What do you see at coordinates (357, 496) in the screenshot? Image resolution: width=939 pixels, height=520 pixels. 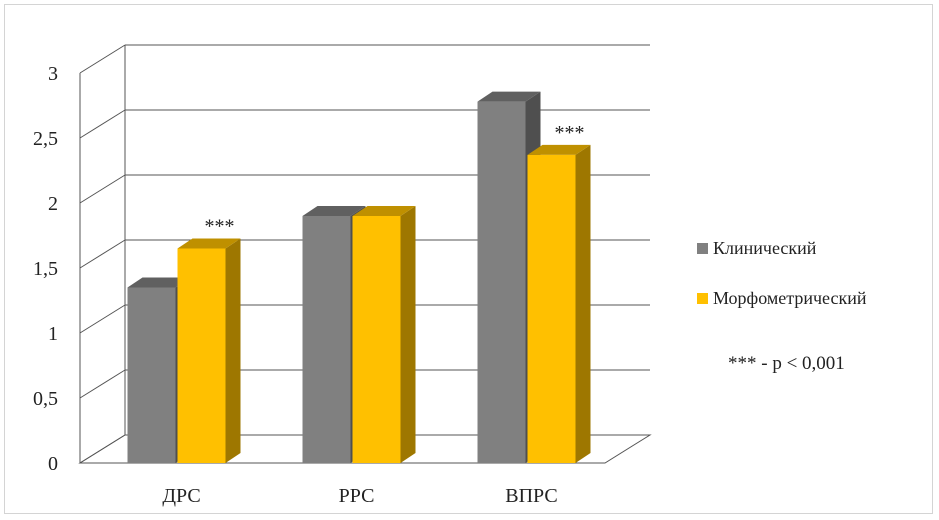 I see `x-tick-label: РРС` at bounding box center [357, 496].